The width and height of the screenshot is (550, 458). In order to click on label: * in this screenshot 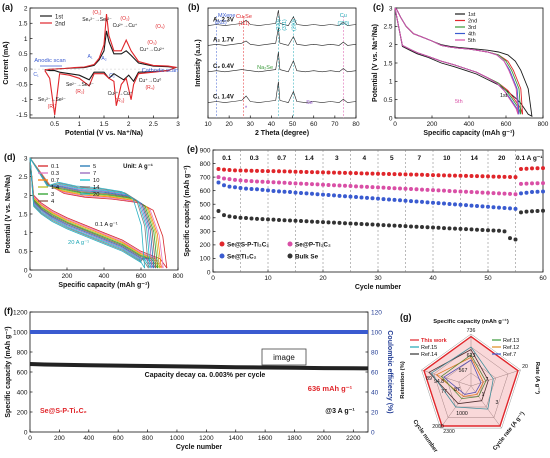, I will do `click(246, 109)`.